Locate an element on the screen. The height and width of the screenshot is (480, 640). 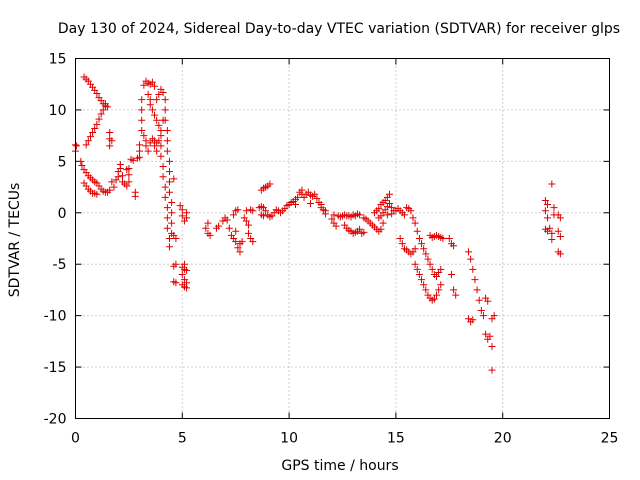
x-tick-label: 15 is located at coordinates (396, 439).